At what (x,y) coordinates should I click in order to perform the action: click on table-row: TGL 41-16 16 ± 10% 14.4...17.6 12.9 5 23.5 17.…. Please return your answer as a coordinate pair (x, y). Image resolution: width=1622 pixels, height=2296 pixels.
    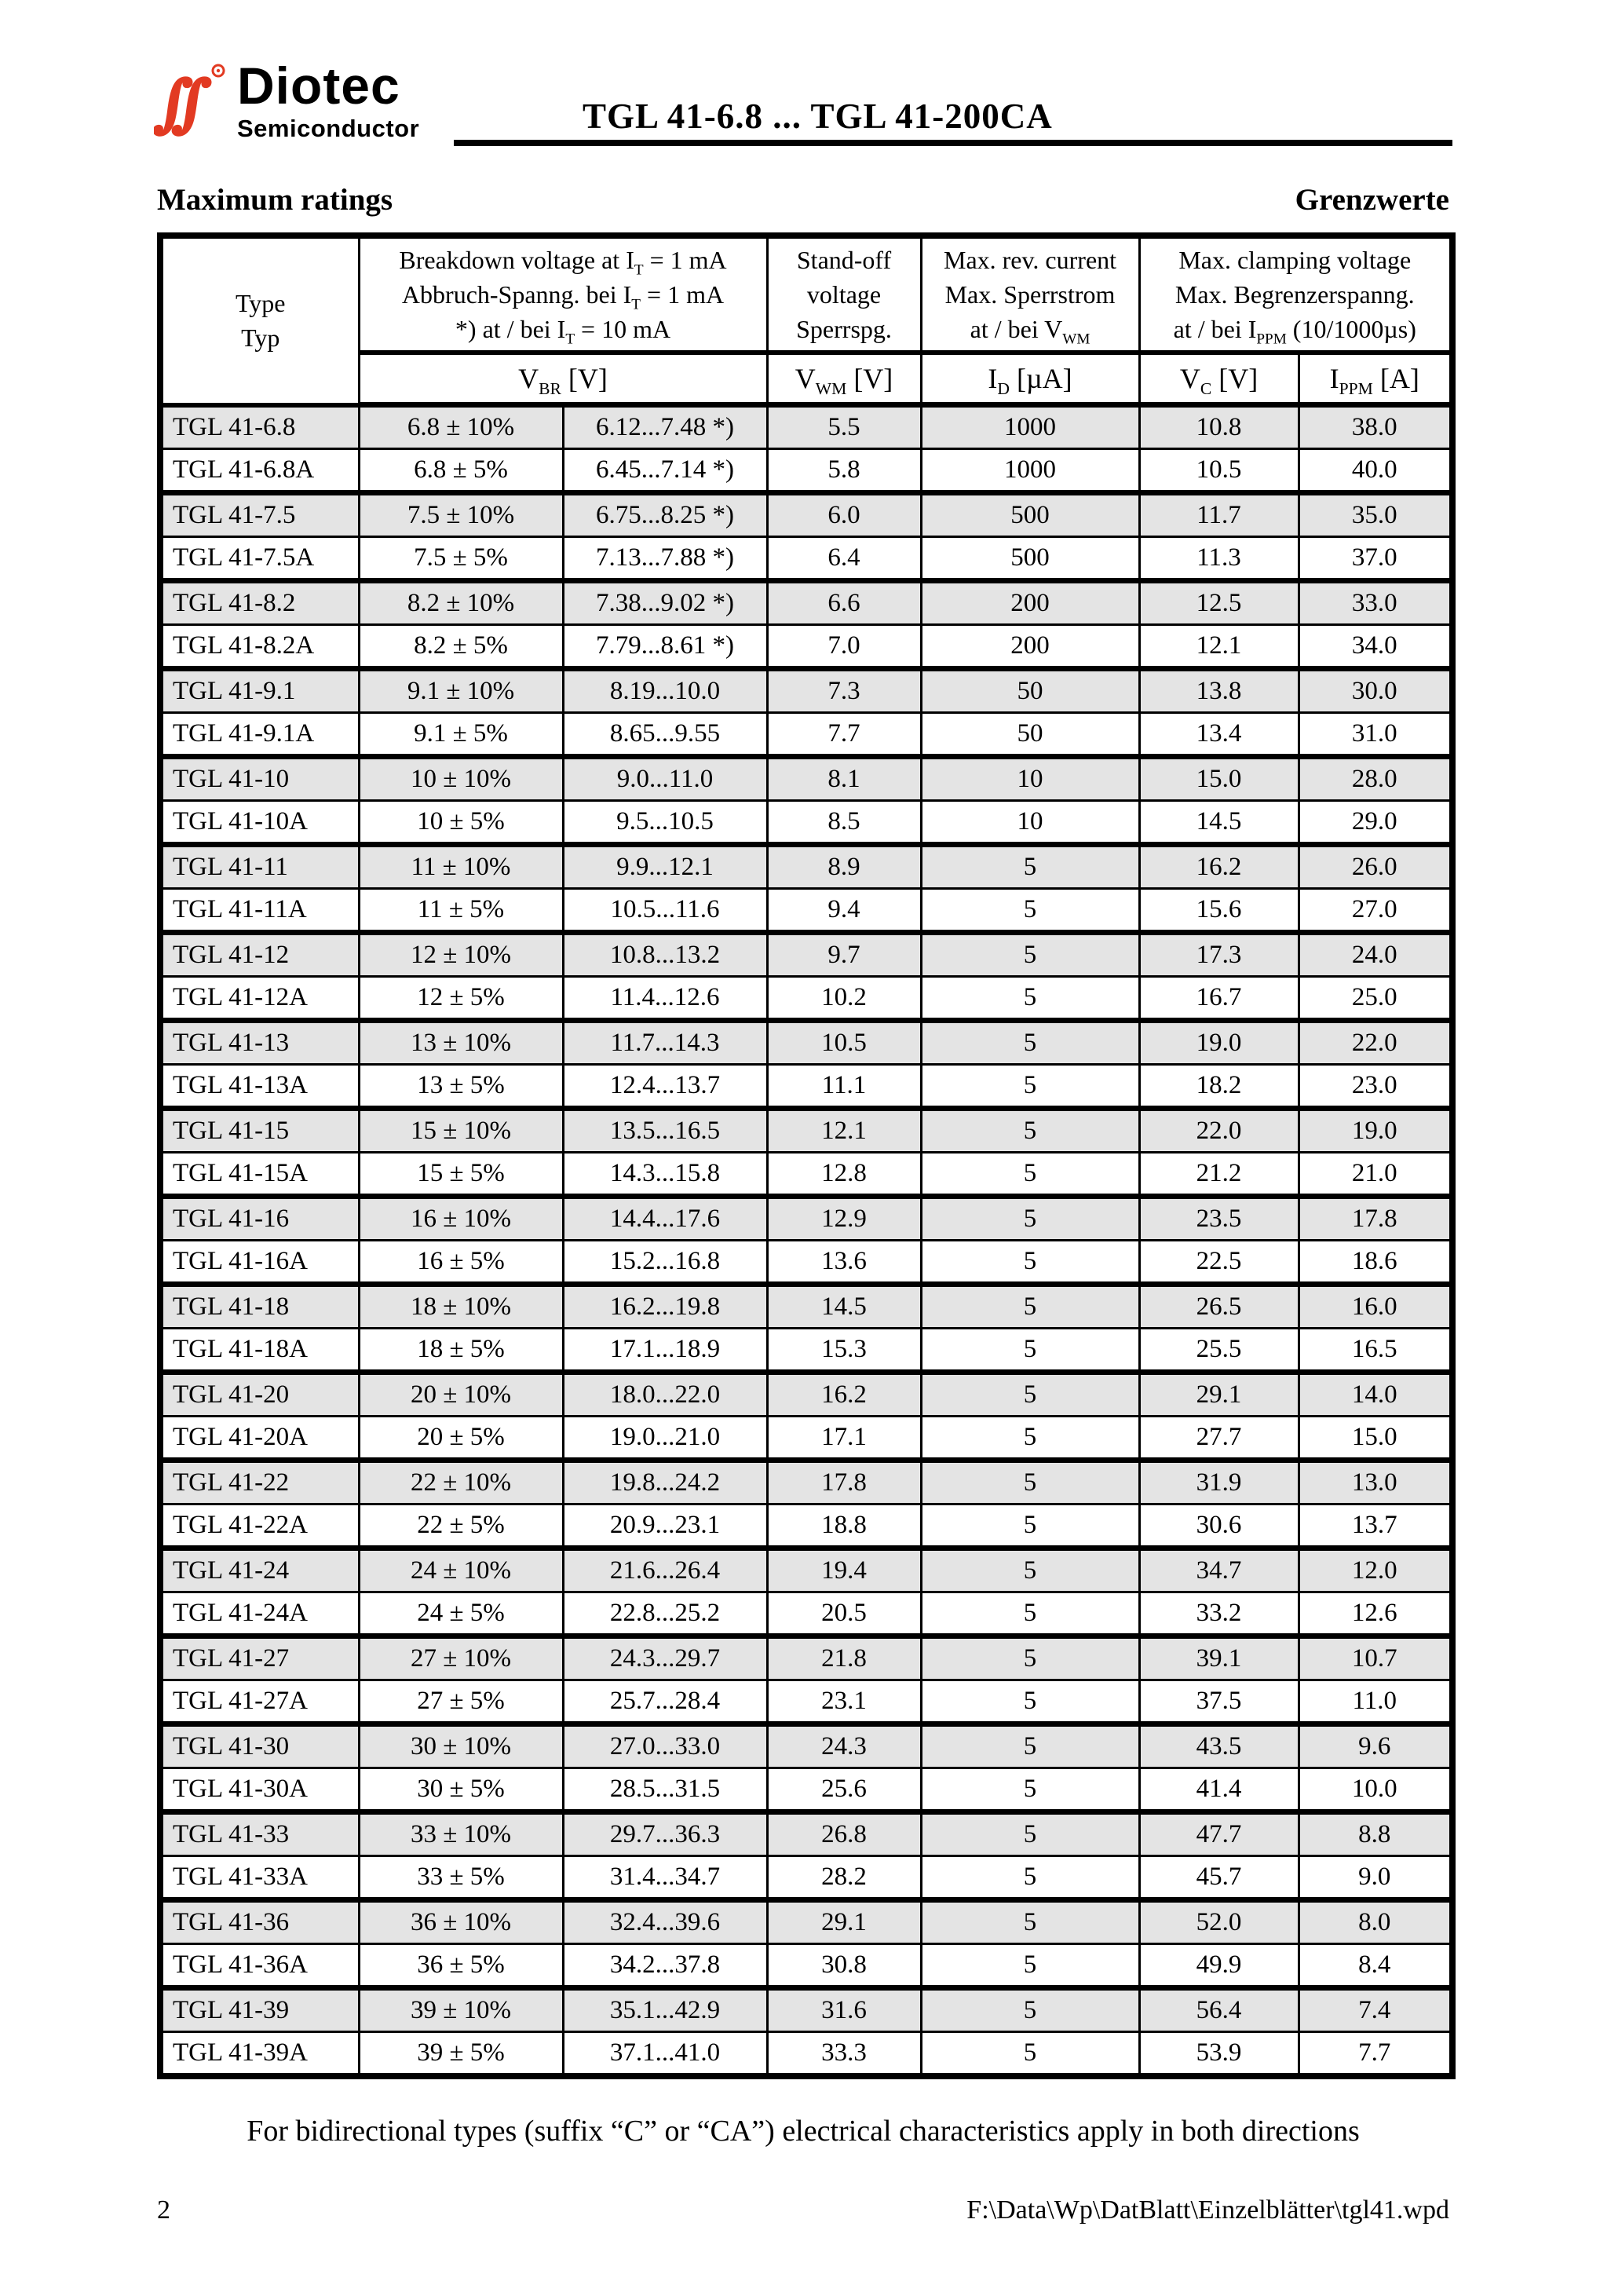
    Looking at the image, I should click on (807, 1218).